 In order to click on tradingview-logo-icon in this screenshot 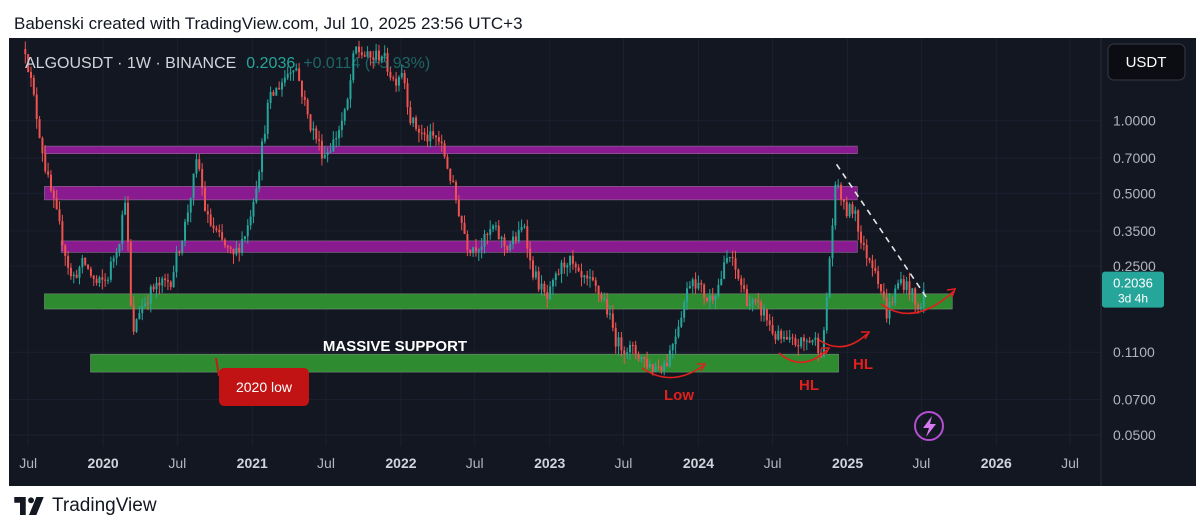, I will do `click(29, 506)`.